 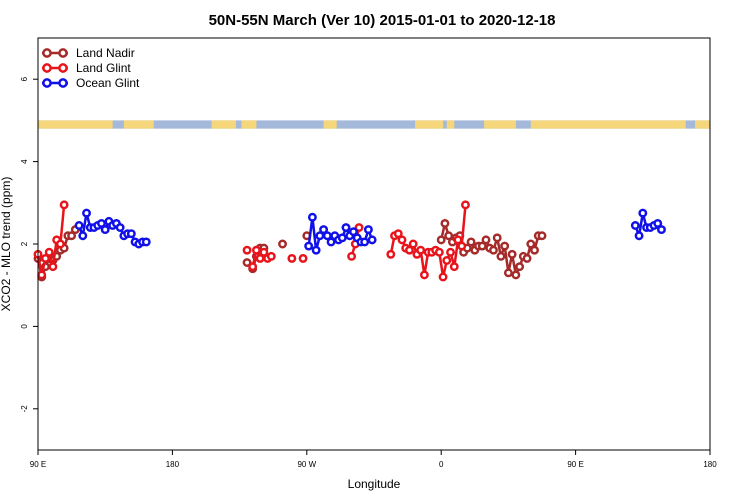 I want to click on x-axis-label: Longitude, so click(x=374, y=484).